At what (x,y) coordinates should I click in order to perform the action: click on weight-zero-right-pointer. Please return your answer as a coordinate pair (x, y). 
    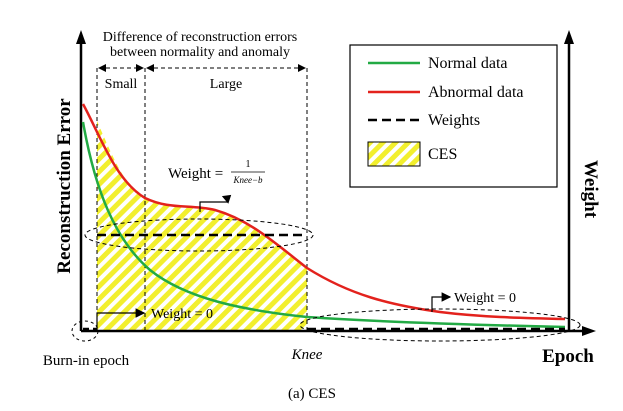
    Looking at the image, I should click on (441, 302).